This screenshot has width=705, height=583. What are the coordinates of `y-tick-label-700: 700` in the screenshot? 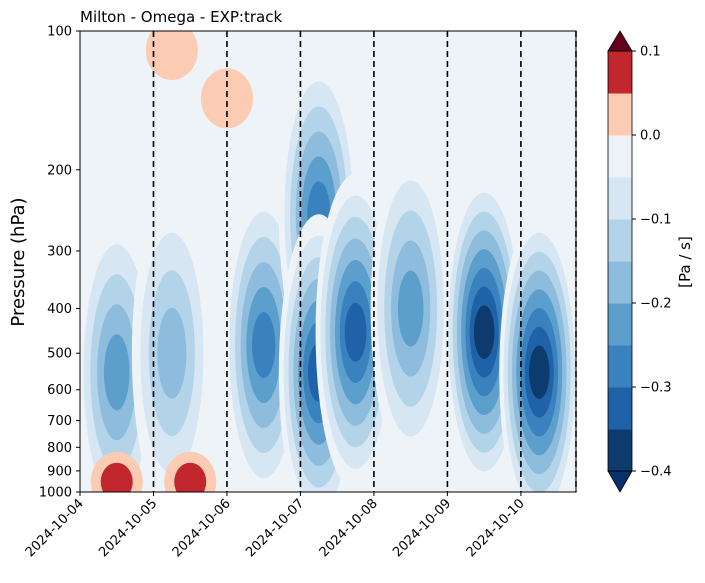 It's located at (59, 421).